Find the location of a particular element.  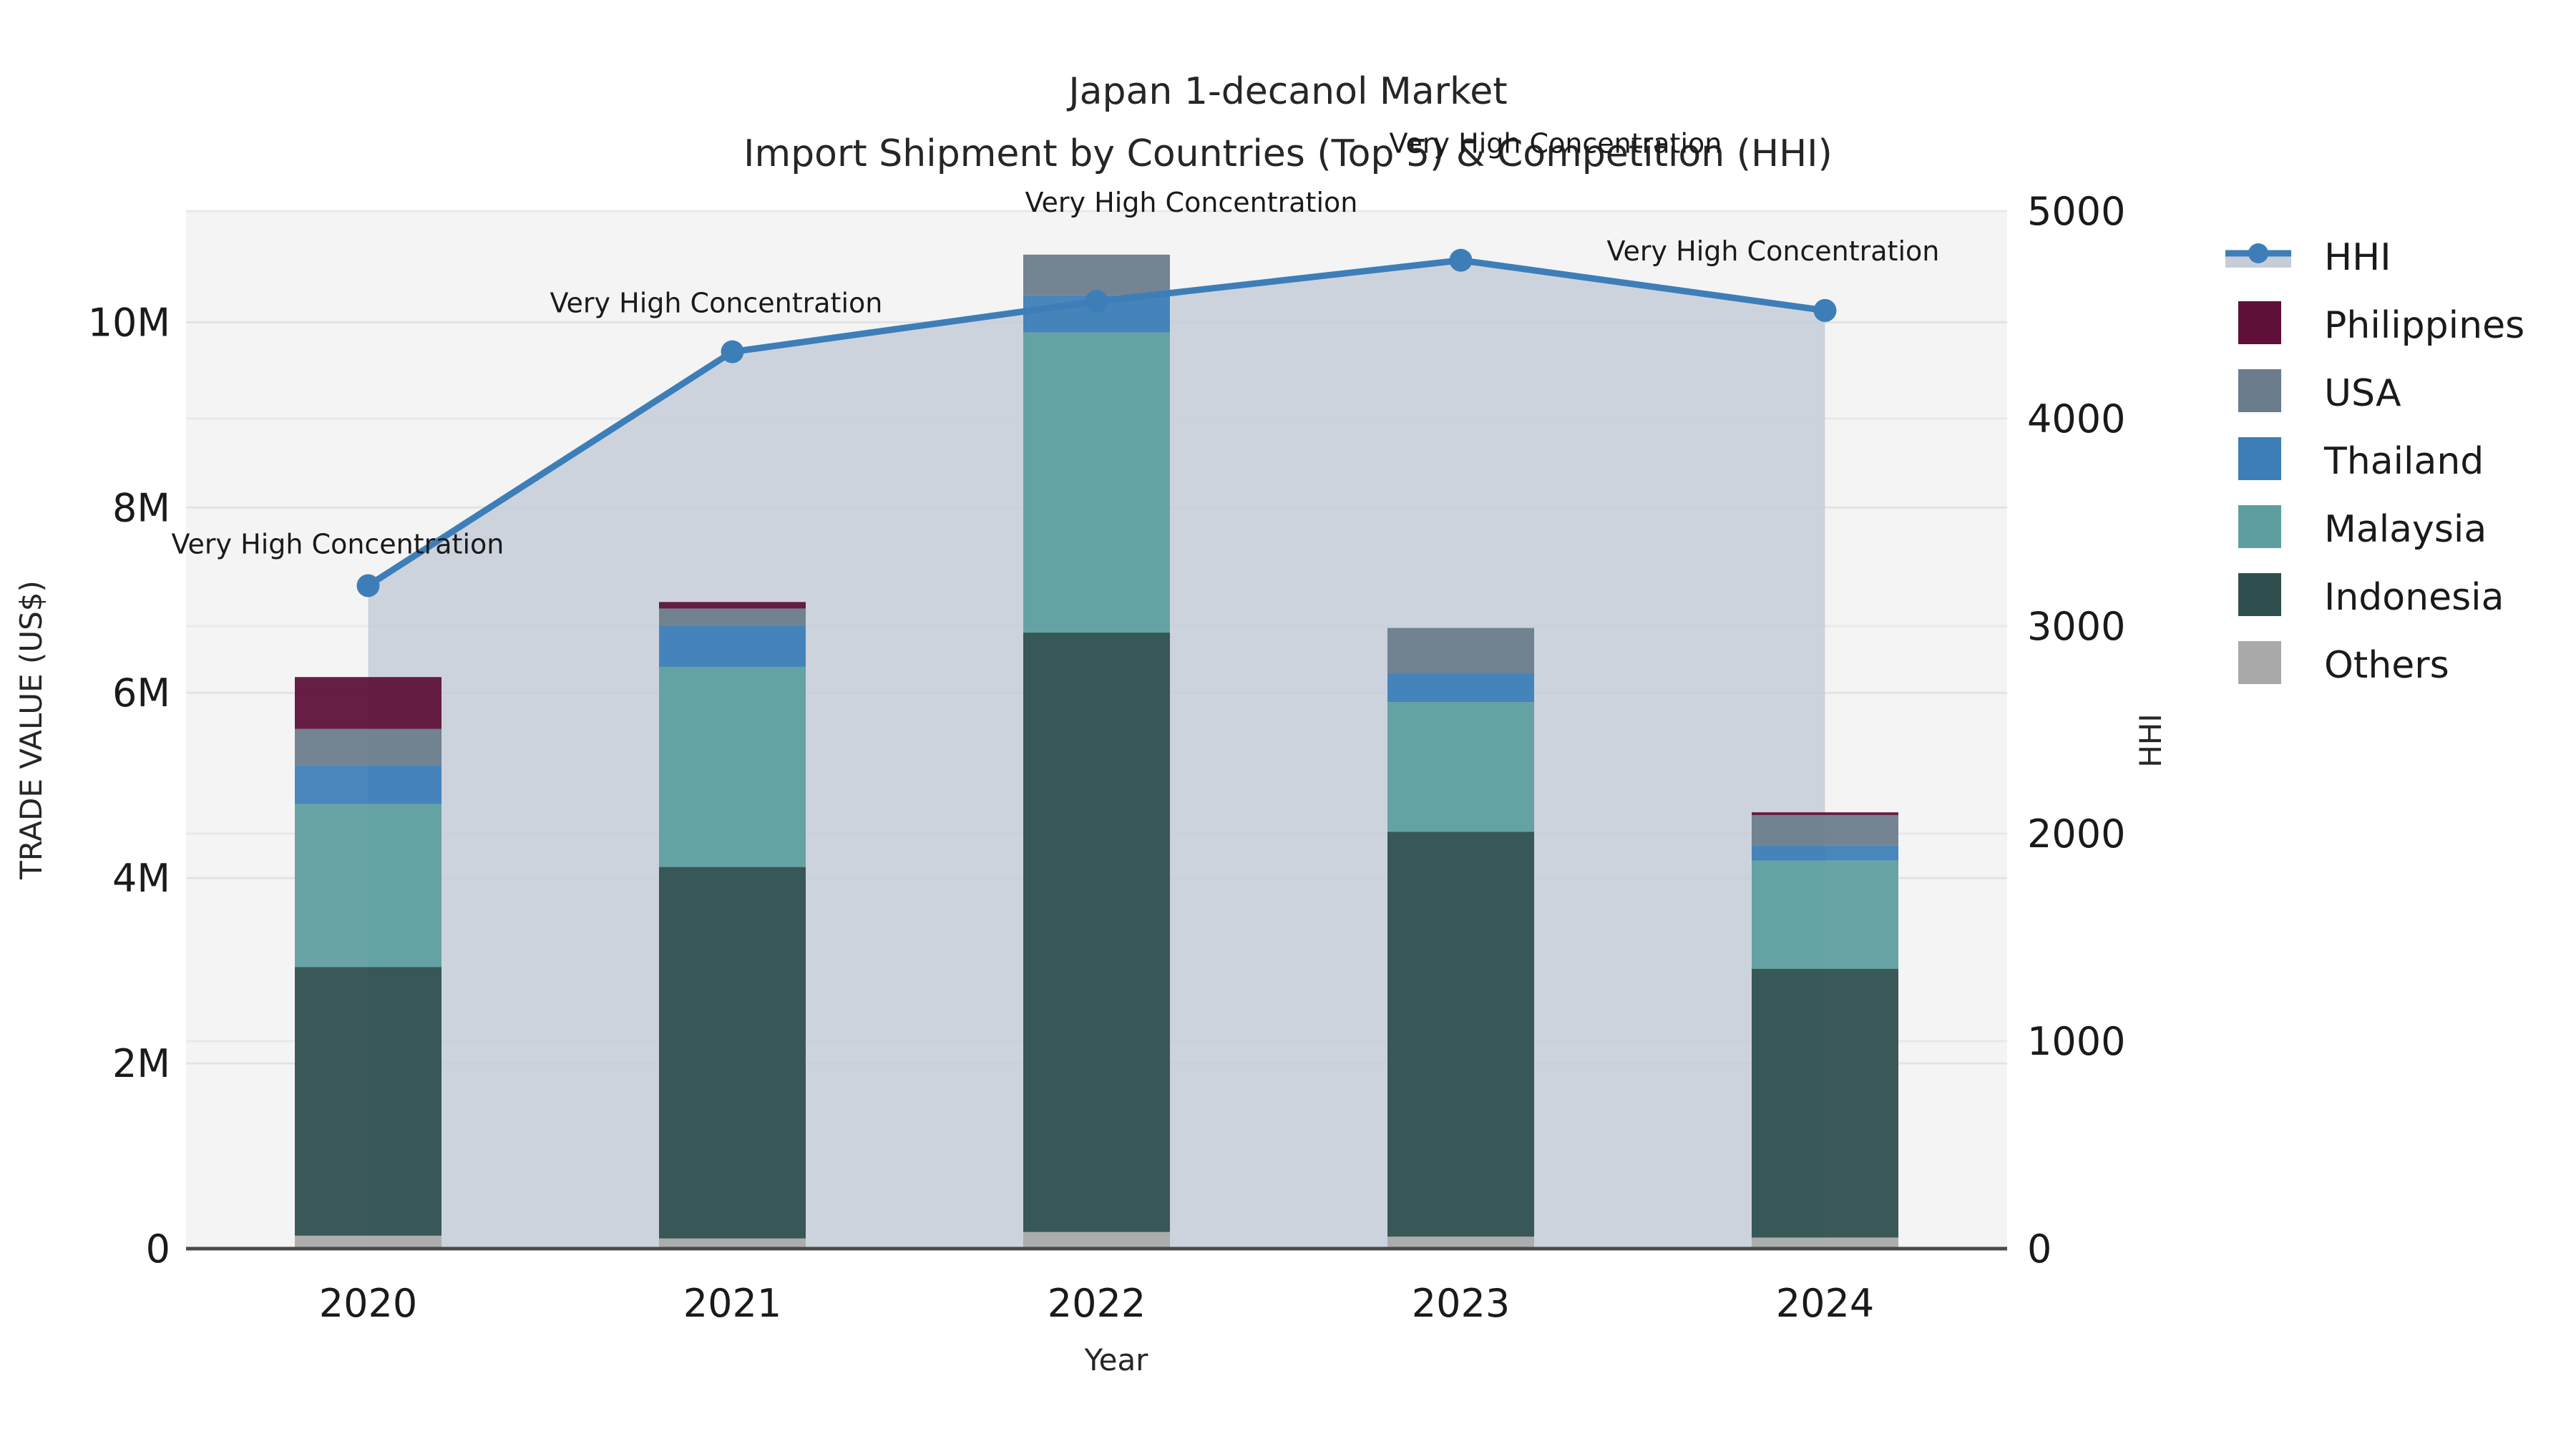

legend-item-others: Others is located at coordinates (2343, 664).